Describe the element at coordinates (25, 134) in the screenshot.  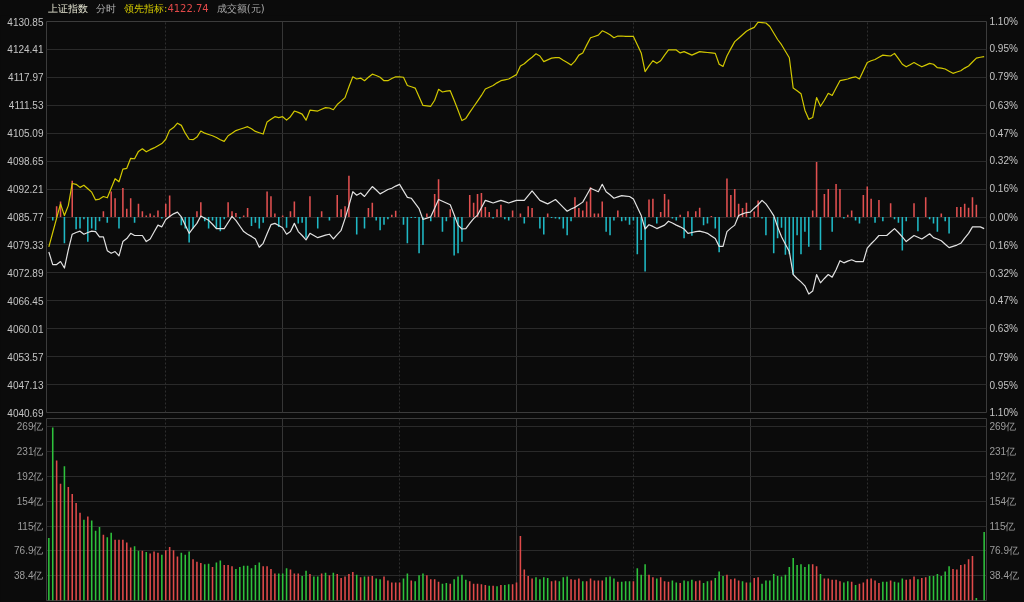
I see `y-tick-label: 4105.09` at that location.